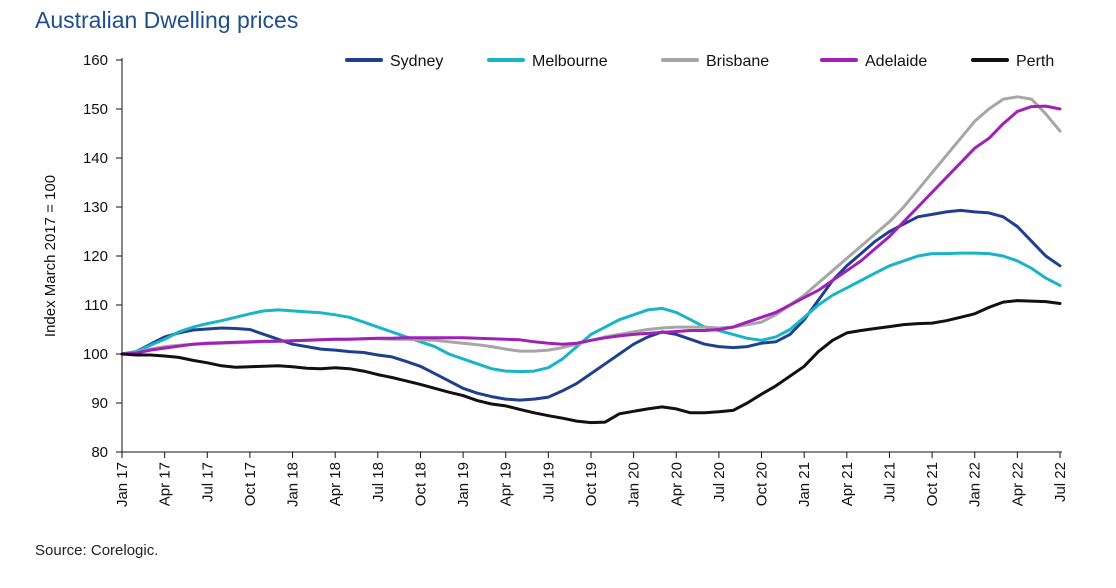  Describe the element at coordinates (1017, 484) in the screenshot. I see `x-tick-label: Apr 22` at that location.